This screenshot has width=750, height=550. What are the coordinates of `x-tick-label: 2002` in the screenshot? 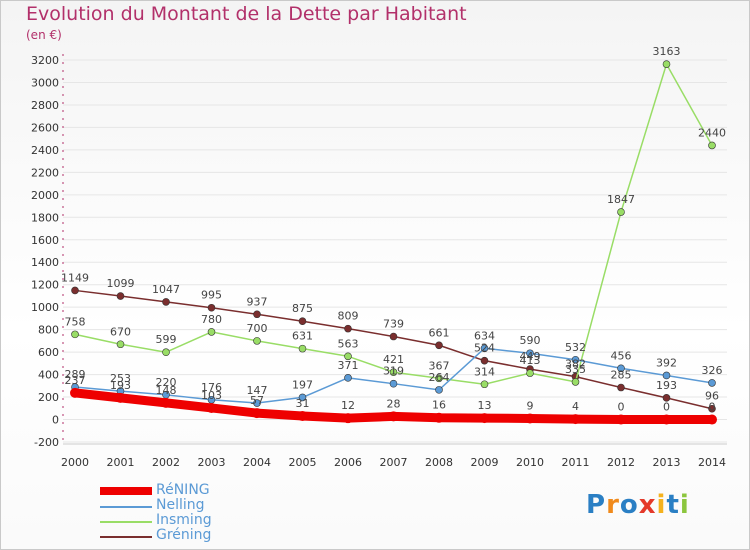 It's located at (166, 462).